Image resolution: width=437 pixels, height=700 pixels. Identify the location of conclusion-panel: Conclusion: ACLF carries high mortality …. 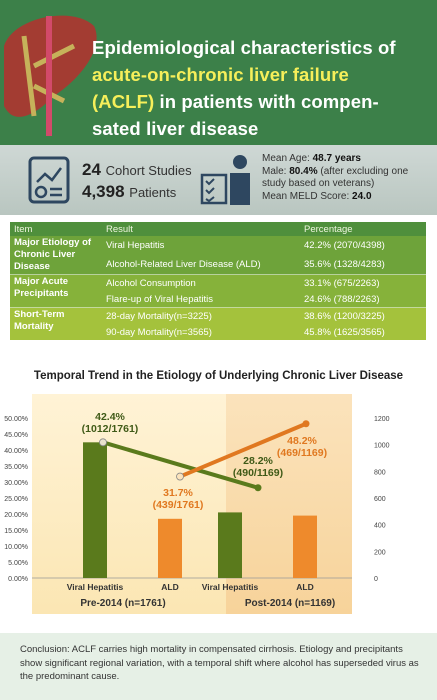
(218, 666).